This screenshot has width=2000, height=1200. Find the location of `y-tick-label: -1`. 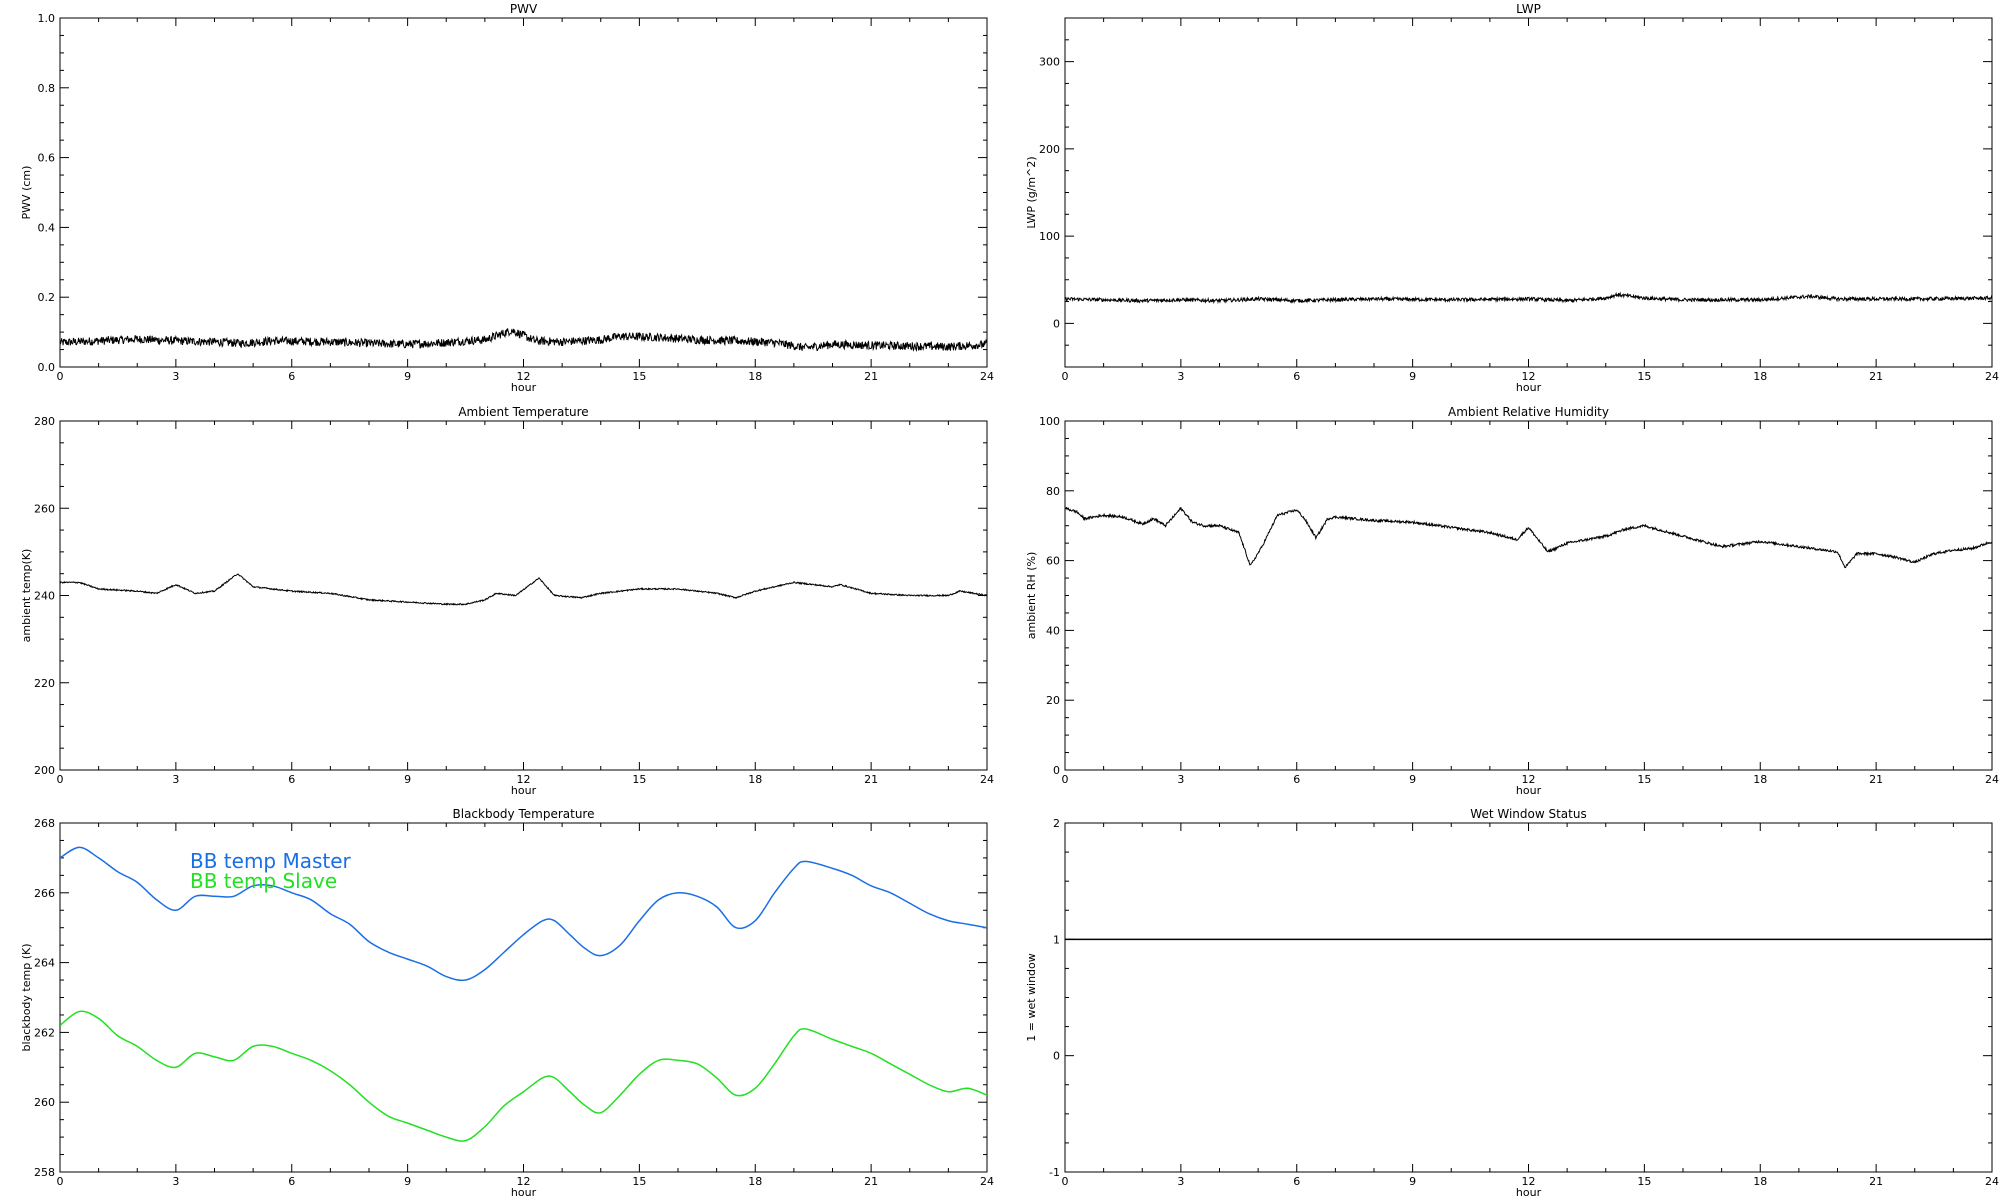

y-tick-label: -1 is located at coordinates (1054, 1172).